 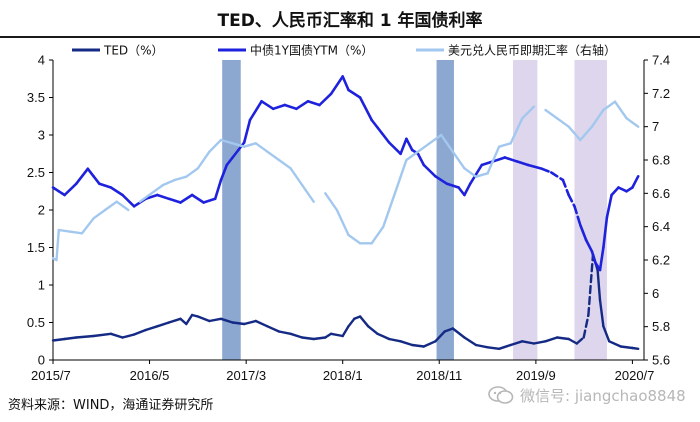 I want to click on title-divider, so click(x=350, y=37).